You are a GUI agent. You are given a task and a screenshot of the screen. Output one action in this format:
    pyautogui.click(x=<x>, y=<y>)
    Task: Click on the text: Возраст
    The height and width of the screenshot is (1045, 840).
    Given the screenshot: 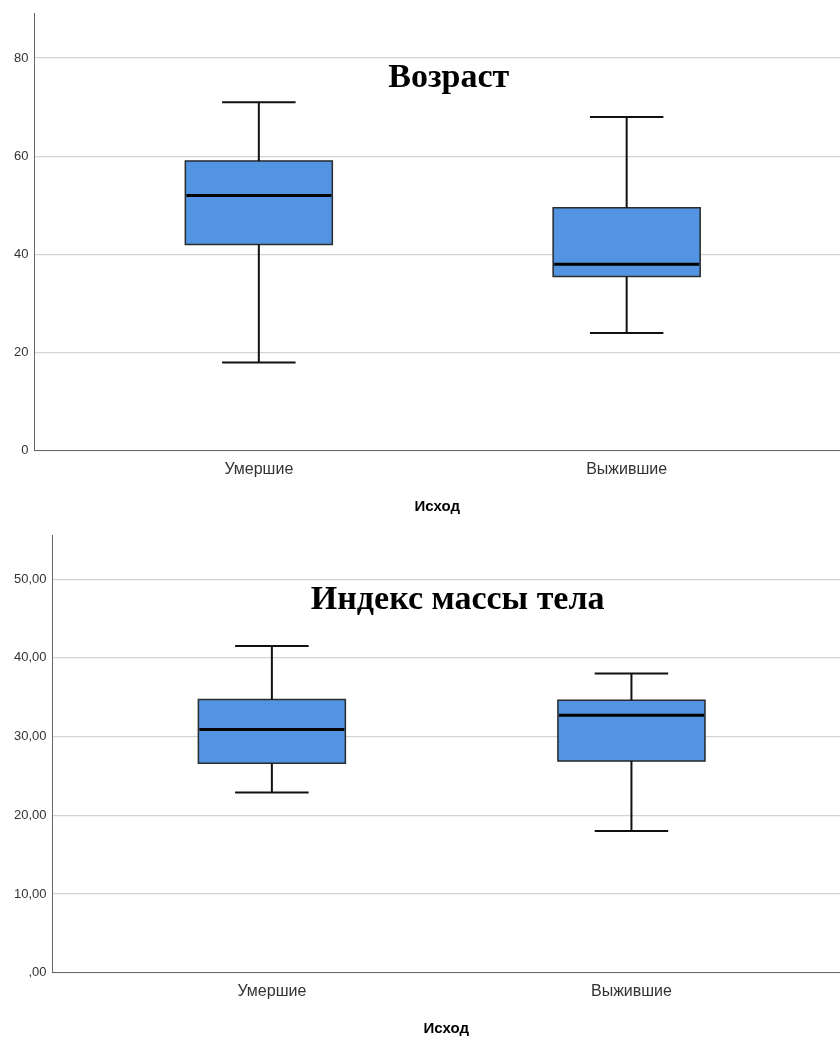 What is the action you would take?
    pyautogui.click(x=449, y=75)
    